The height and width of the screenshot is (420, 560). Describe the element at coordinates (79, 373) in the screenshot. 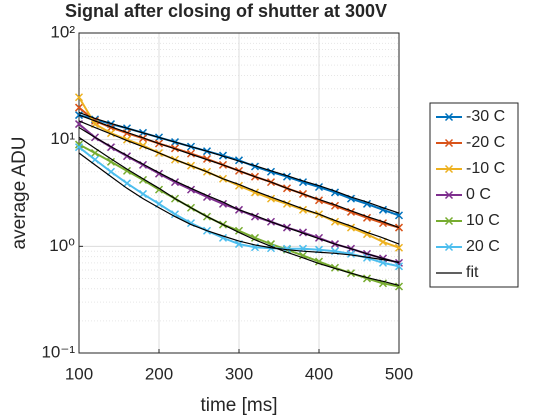

I see `x-tick-label: 100` at that location.